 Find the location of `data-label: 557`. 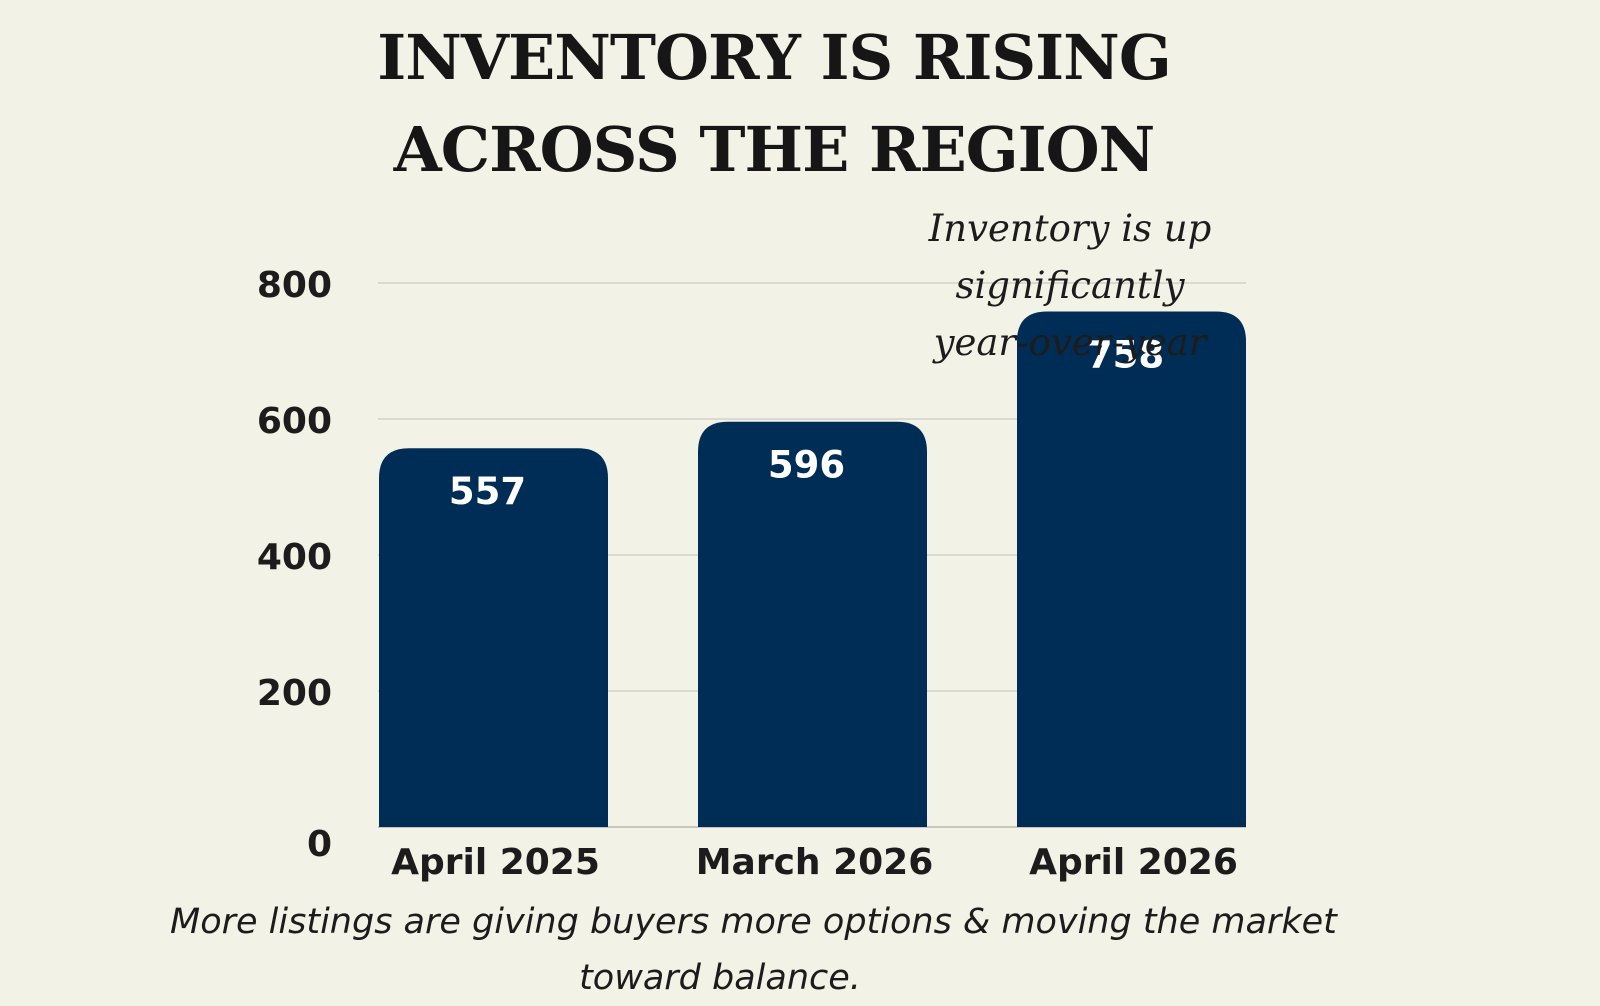

data-label: 557 is located at coordinates (487, 491).